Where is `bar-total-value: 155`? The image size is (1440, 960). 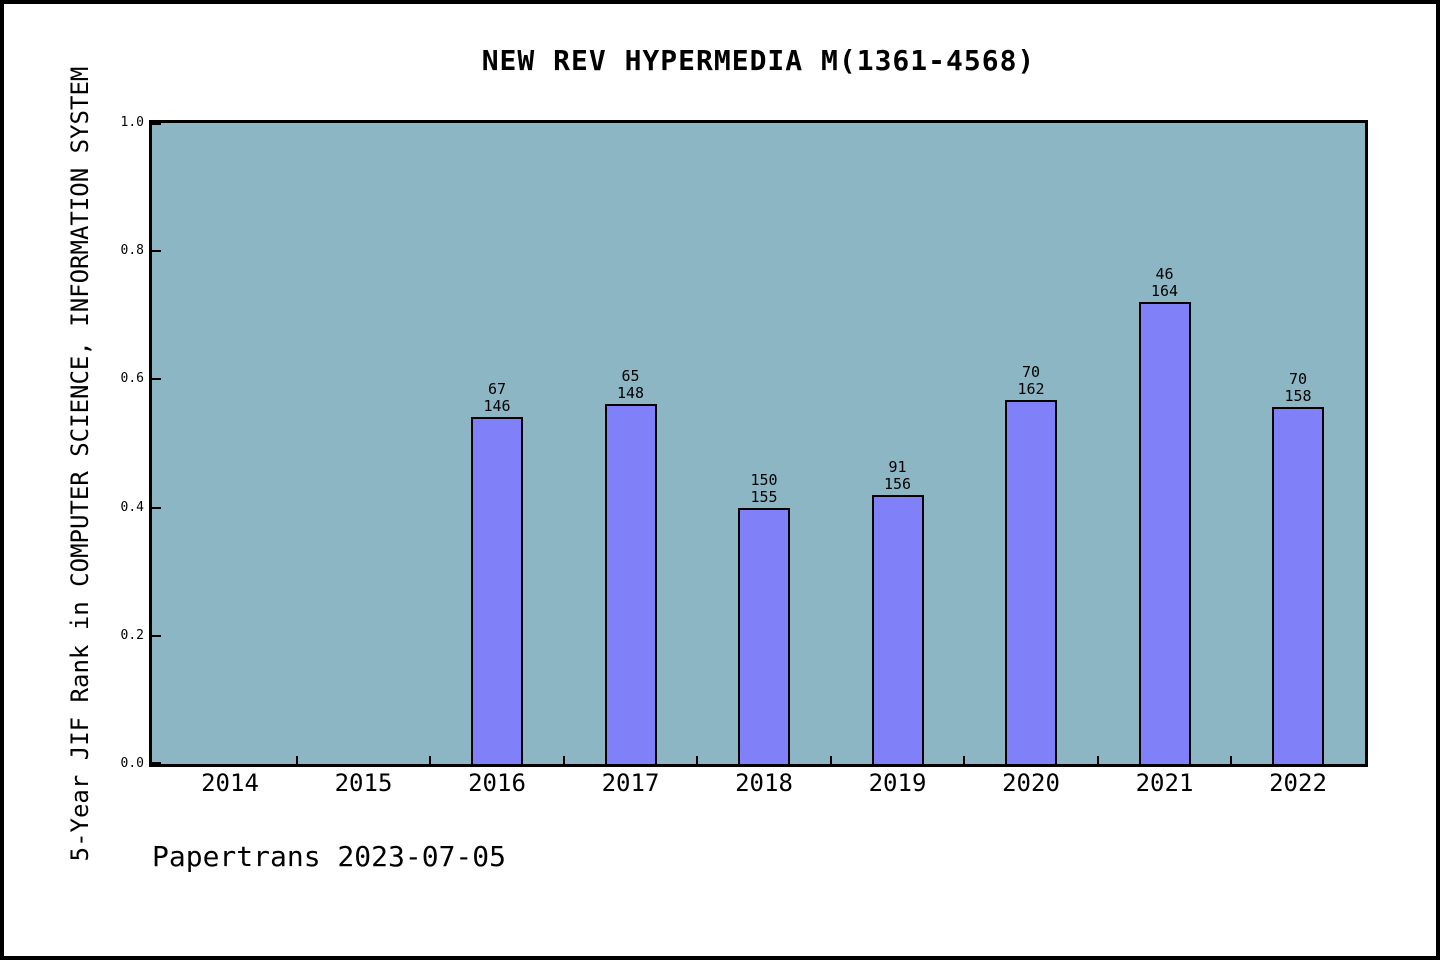
bar-total-value: 155 is located at coordinates (764, 497).